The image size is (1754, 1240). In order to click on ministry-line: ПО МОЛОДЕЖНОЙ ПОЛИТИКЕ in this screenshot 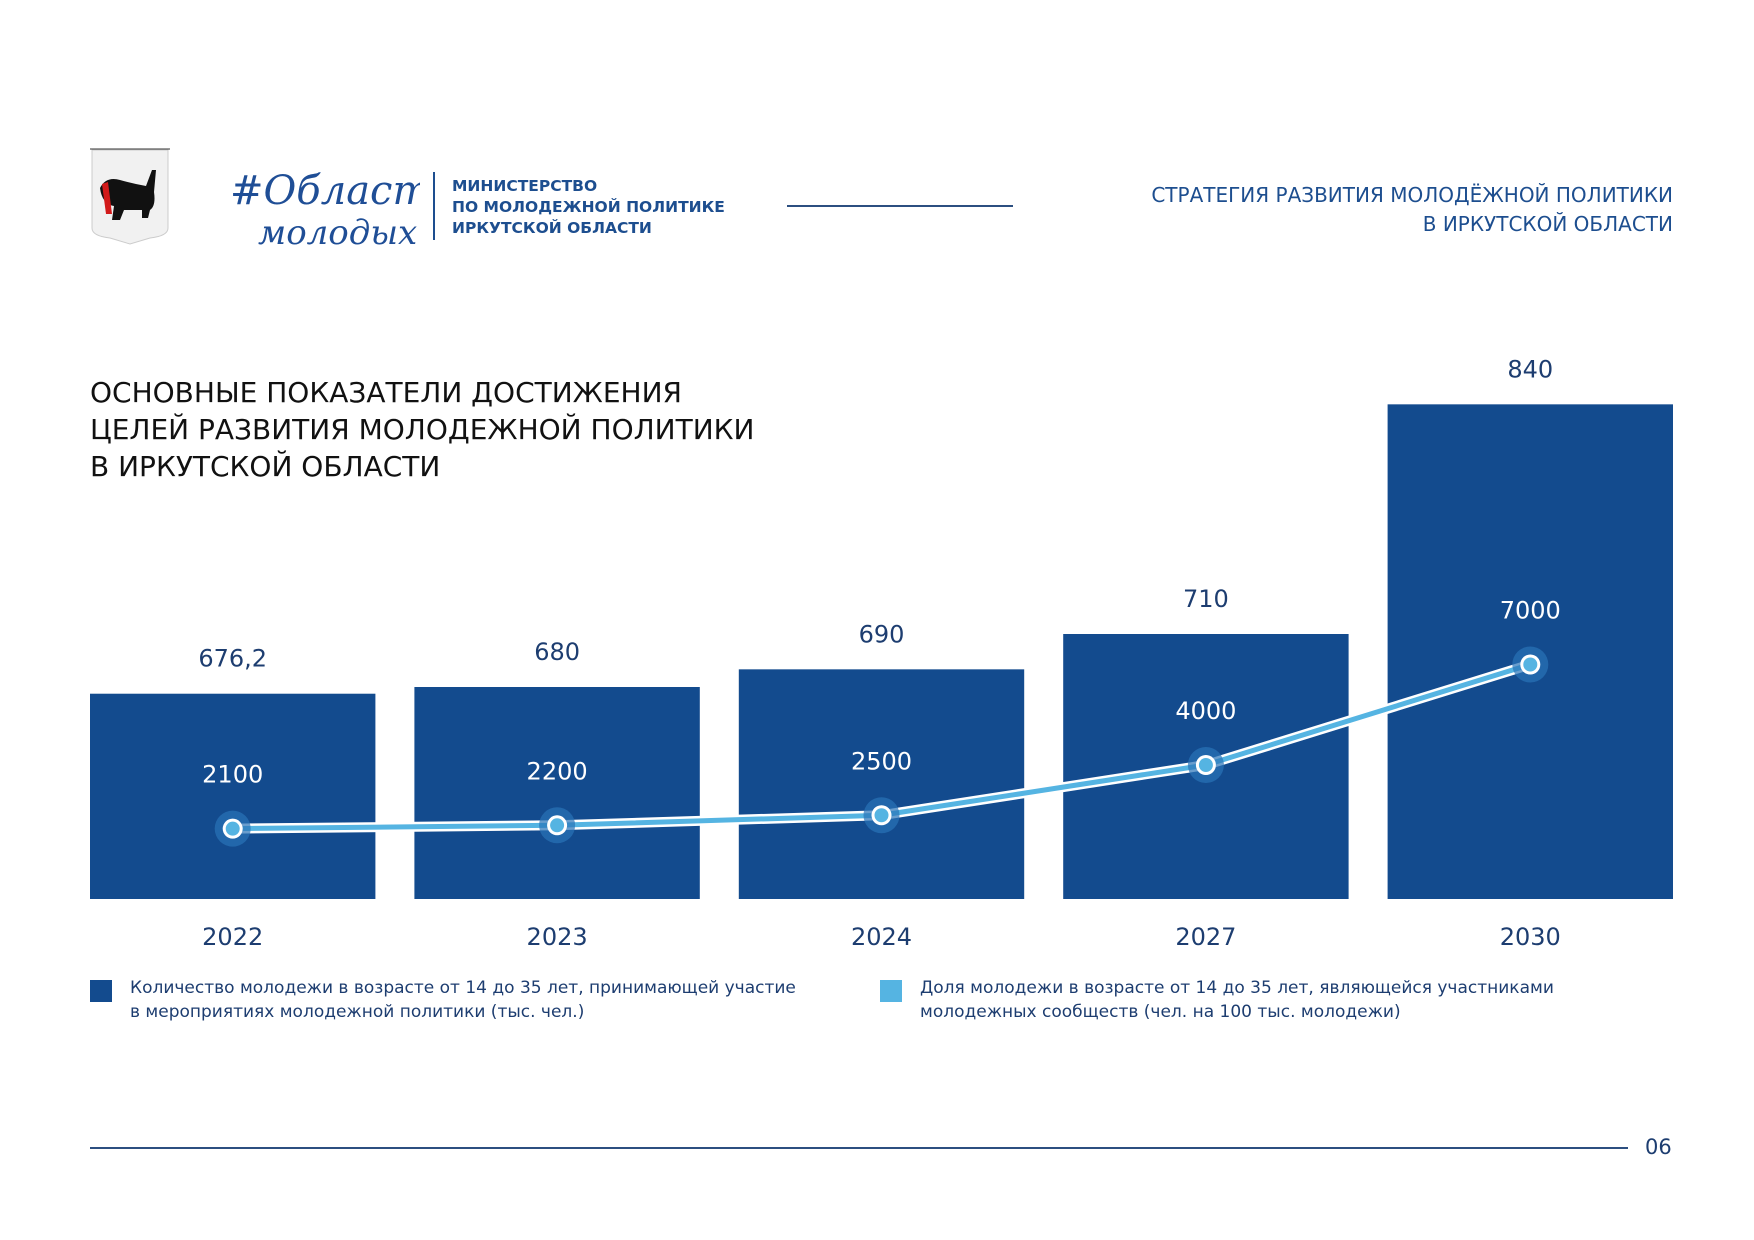, I will do `click(588, 207)`.